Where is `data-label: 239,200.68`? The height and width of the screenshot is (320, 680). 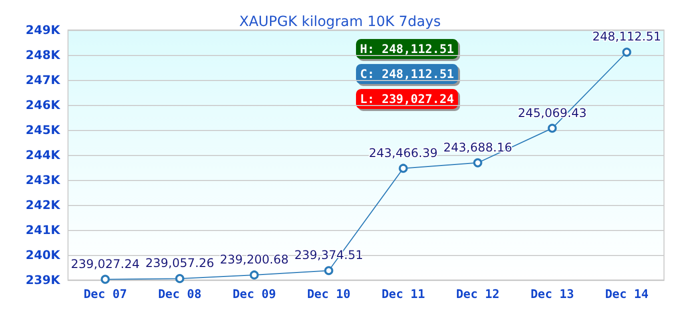
data-label: 239,200.68 is located at coordinates (254, 259).